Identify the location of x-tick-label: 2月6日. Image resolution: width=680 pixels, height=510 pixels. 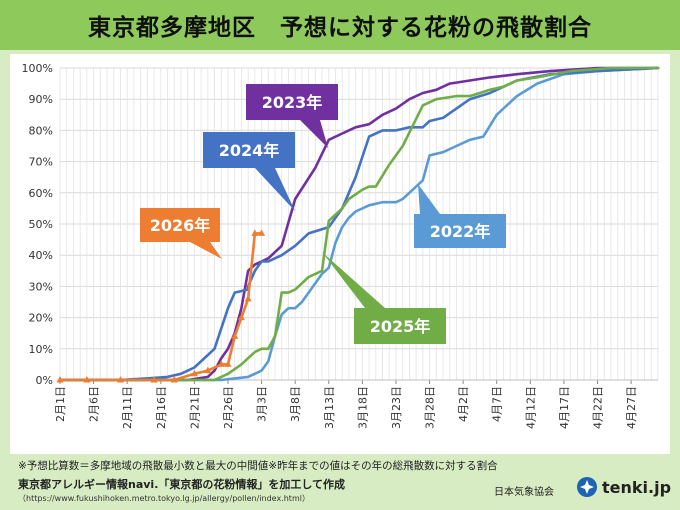
(94, 404).